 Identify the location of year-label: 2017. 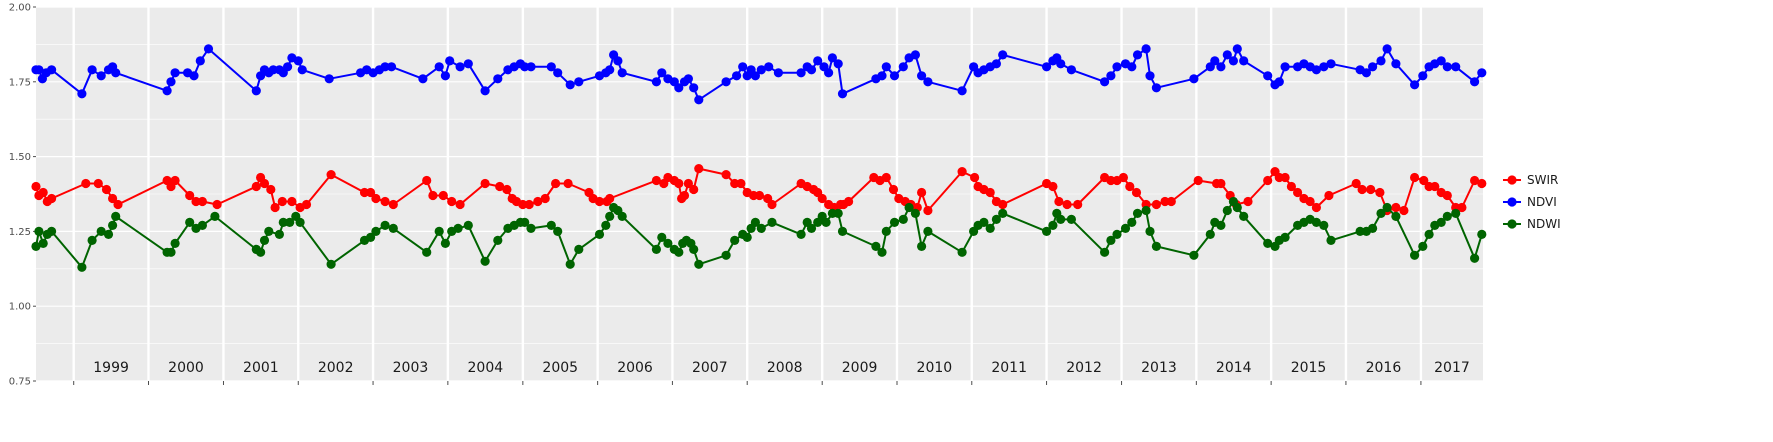
(1452, 368).